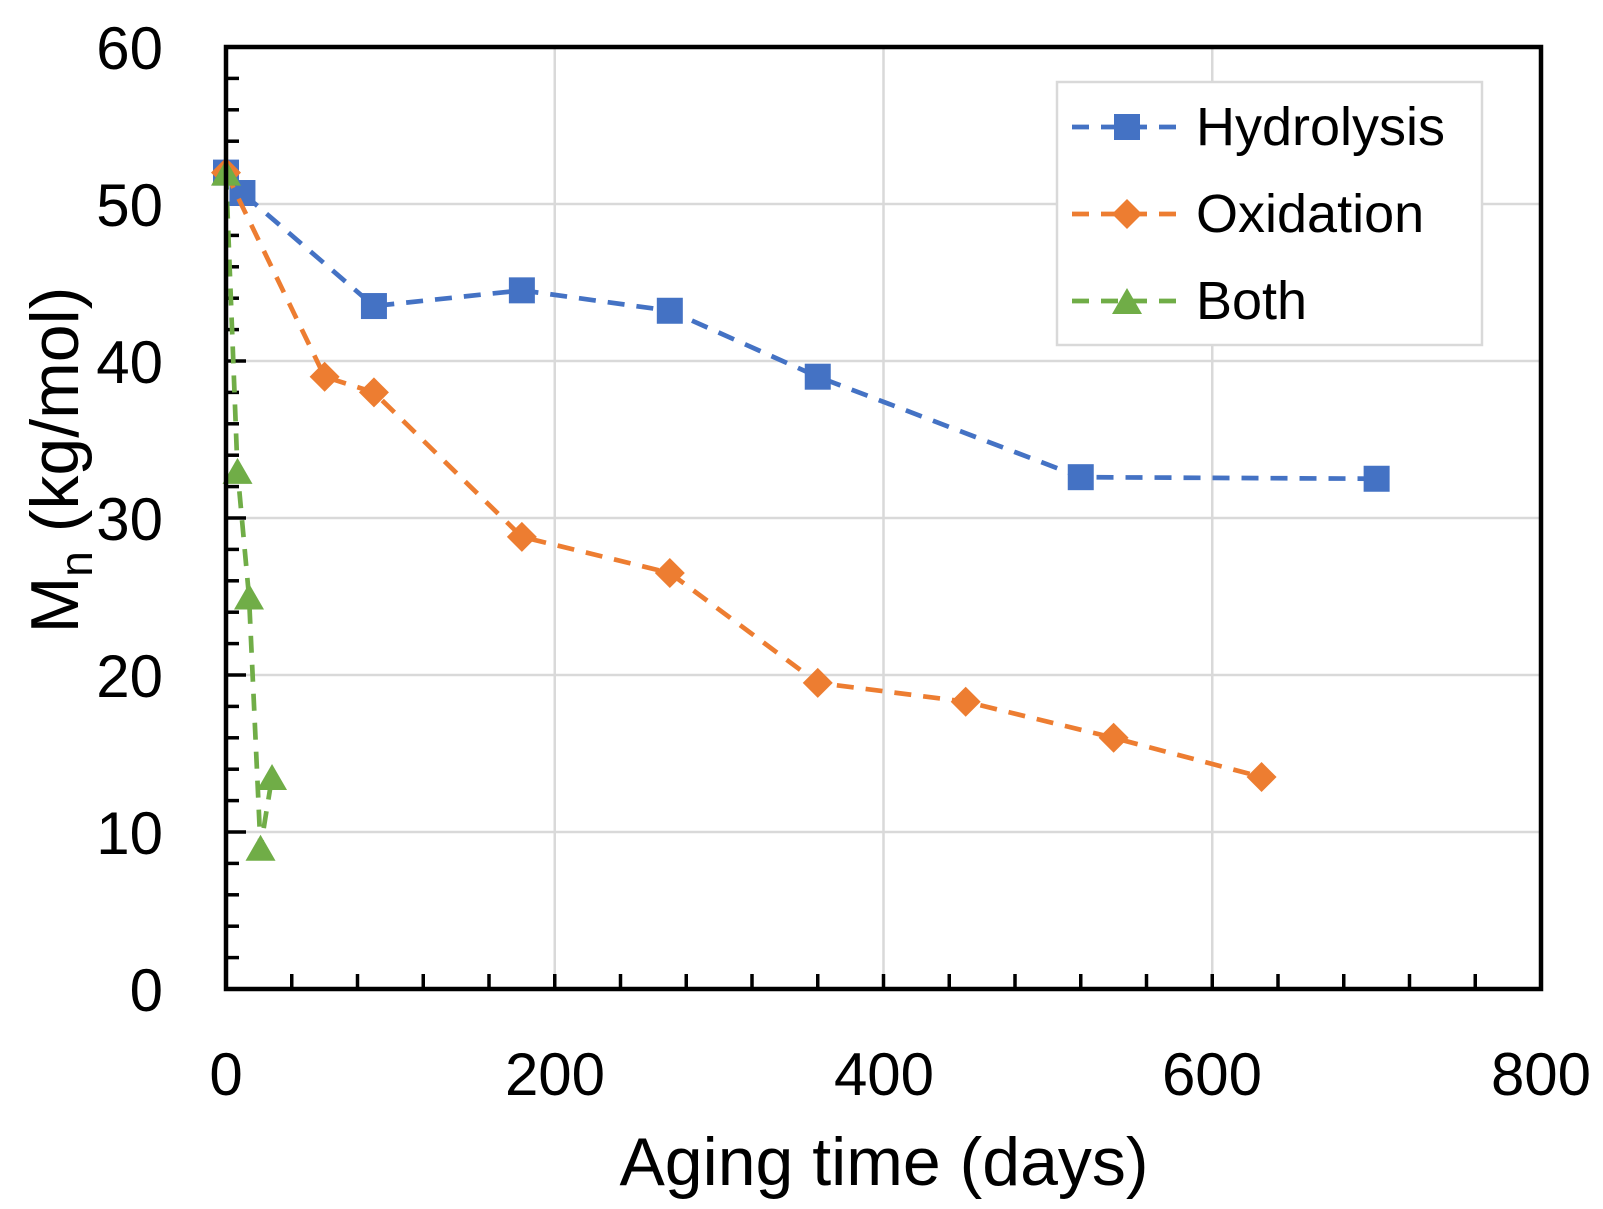 The image size is (1603, 1209). Describe the element at coordinates (55, 605) in the screenshot. I see `y-axis-title-main: M` at that location.